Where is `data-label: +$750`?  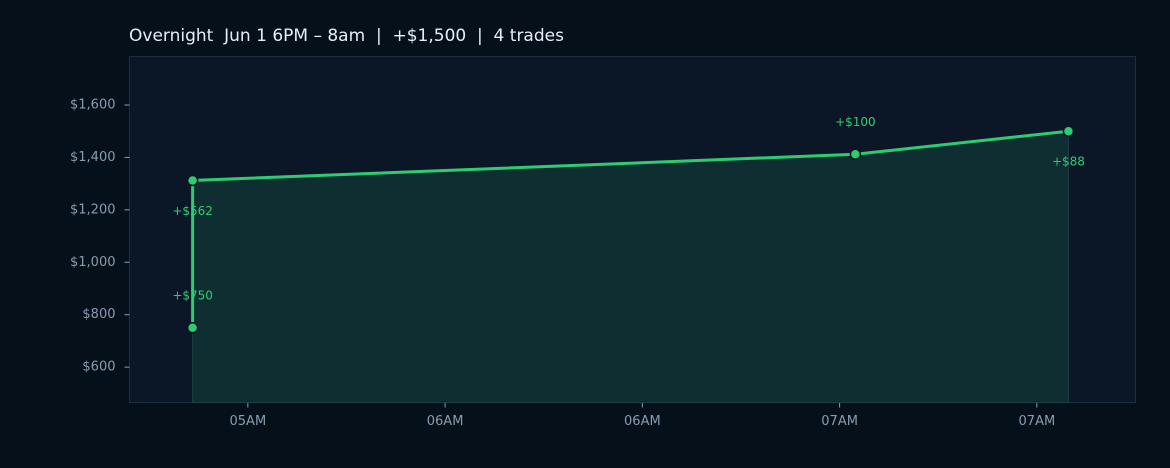
data-label: +$750 is located at coordinates (192, 295).